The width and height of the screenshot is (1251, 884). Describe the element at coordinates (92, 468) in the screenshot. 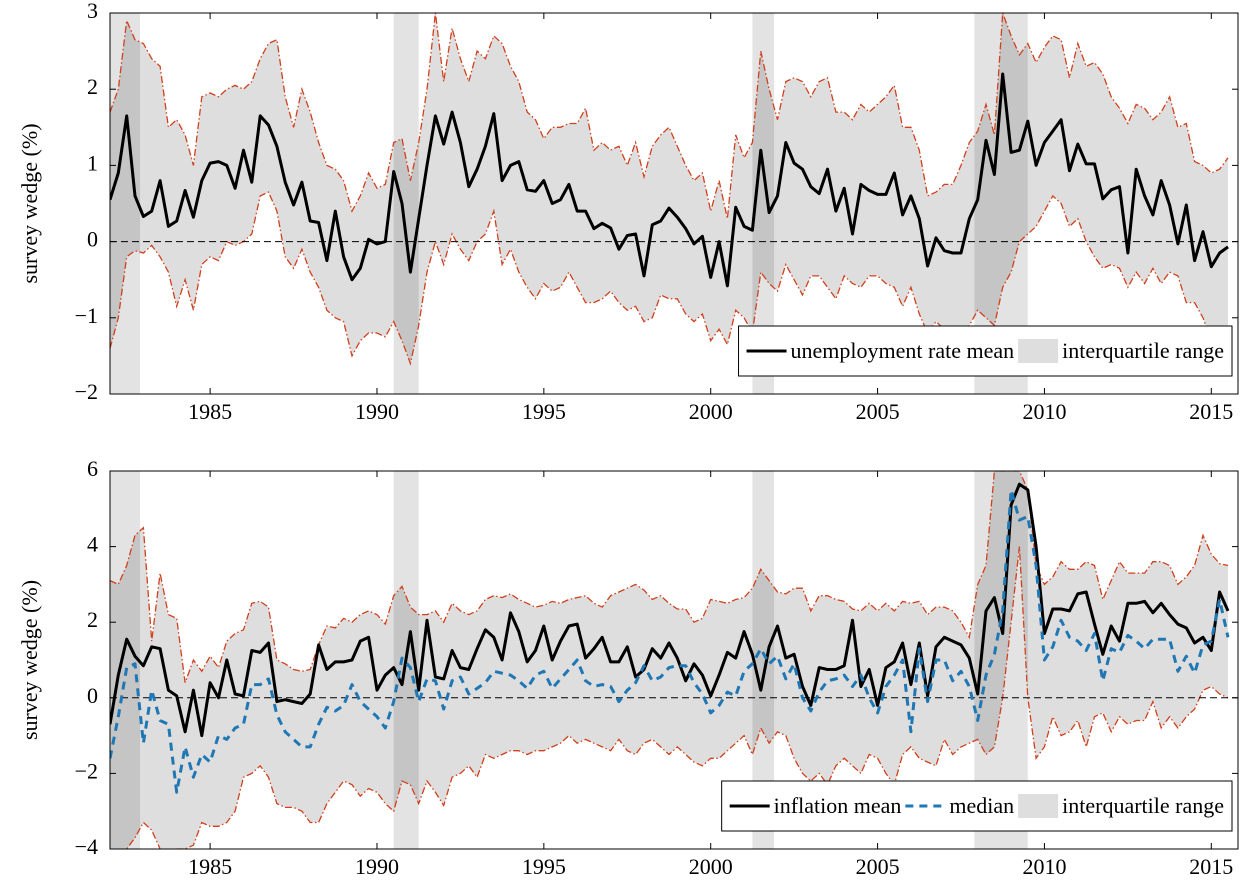

I see `y-tick-label: 6` at that location.